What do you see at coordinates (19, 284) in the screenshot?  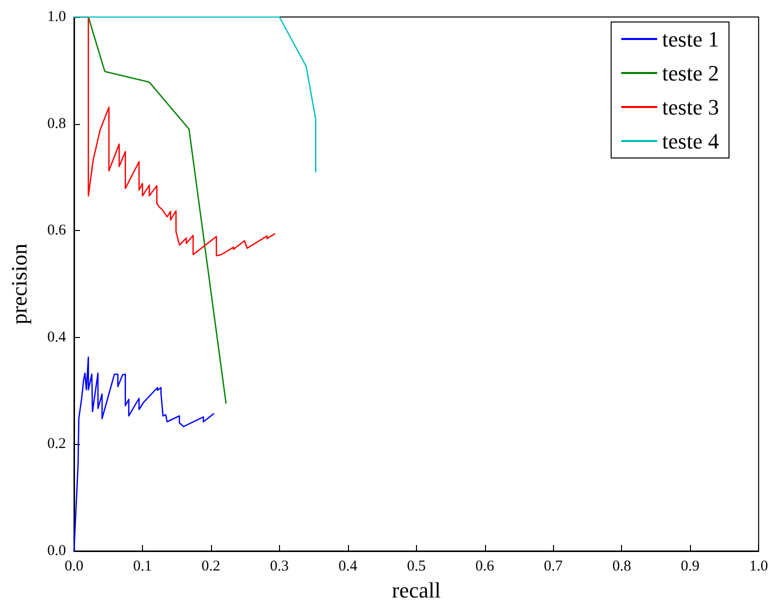 I see `y-axis-title: precision` at bounding box center [19, 284].